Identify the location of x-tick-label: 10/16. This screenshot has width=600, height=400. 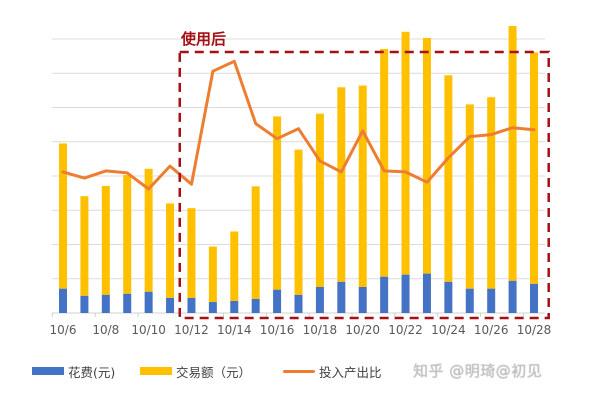
(277, 330).